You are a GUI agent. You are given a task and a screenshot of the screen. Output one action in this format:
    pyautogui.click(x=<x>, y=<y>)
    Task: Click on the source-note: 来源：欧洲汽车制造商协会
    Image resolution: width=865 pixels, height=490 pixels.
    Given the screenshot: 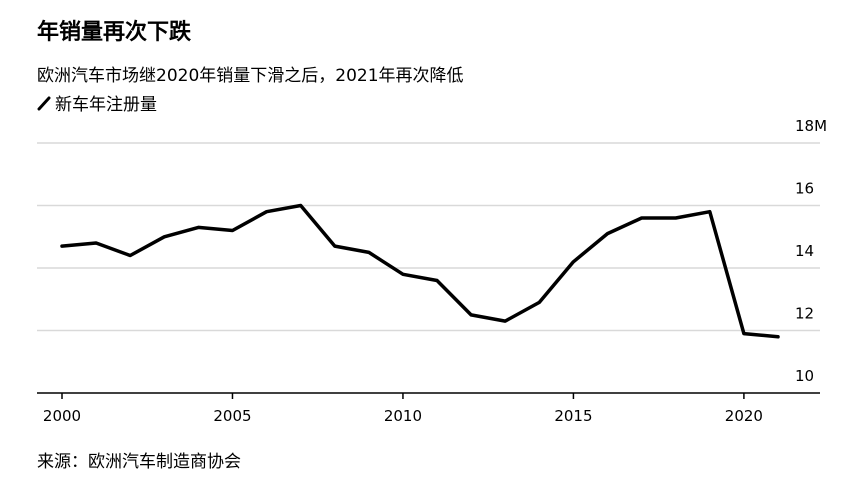 What is the action you would take?
    pyautogui.click(x=139, y=462)
    